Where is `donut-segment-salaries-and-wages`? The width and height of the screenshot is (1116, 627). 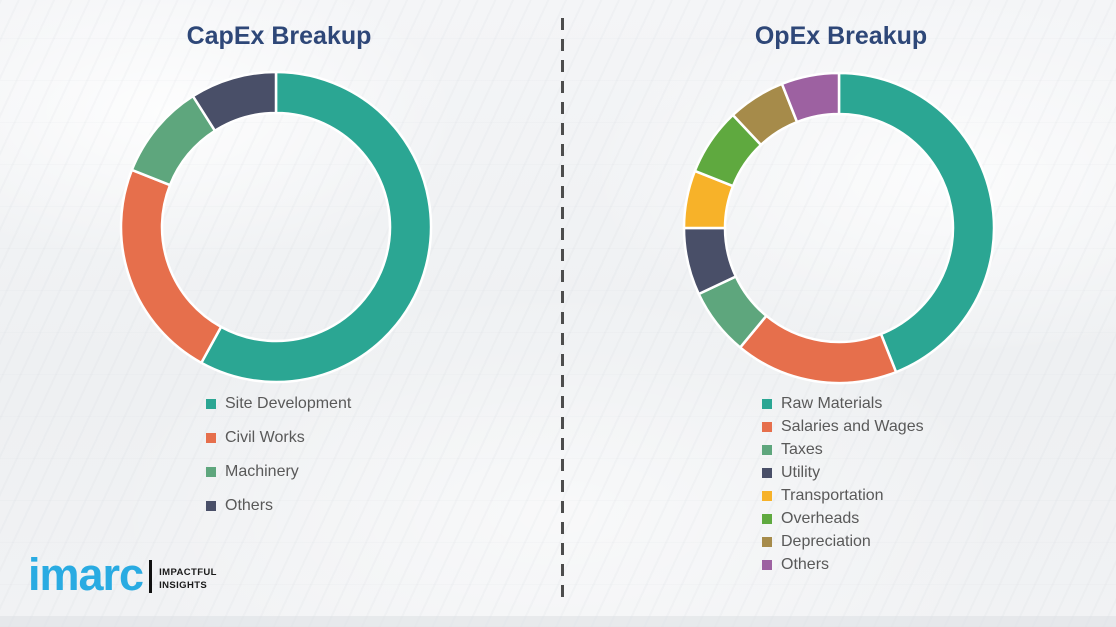
donut-segment-salaries-and-wages is located at coordinates (818, 349).